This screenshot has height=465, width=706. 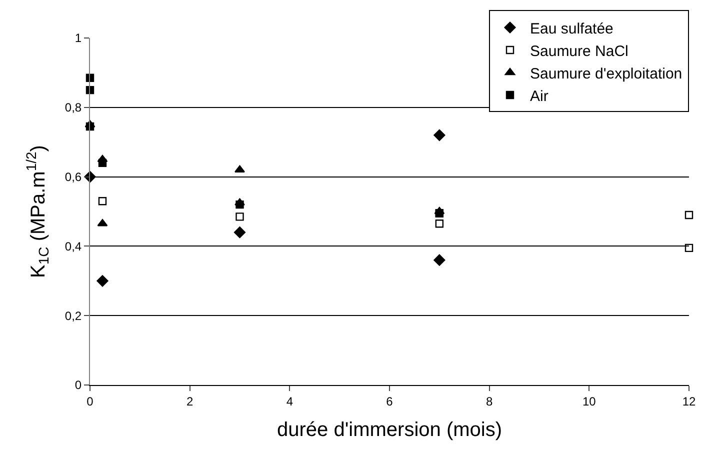 What do you see at coordinates (78, 385) in the screenshot?
I see `y-tick-label: 0` at bounding box center [78, 385].